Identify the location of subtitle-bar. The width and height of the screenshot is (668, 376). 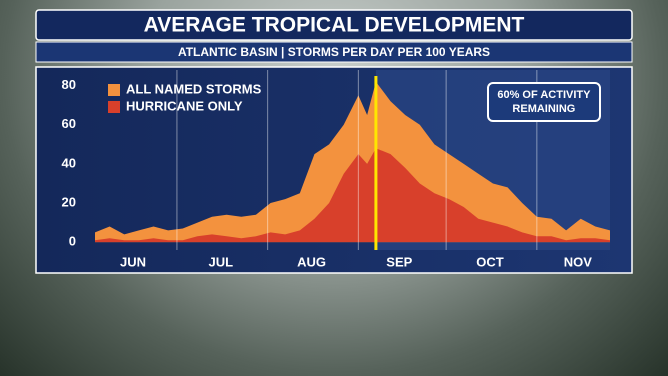
(334, 52).